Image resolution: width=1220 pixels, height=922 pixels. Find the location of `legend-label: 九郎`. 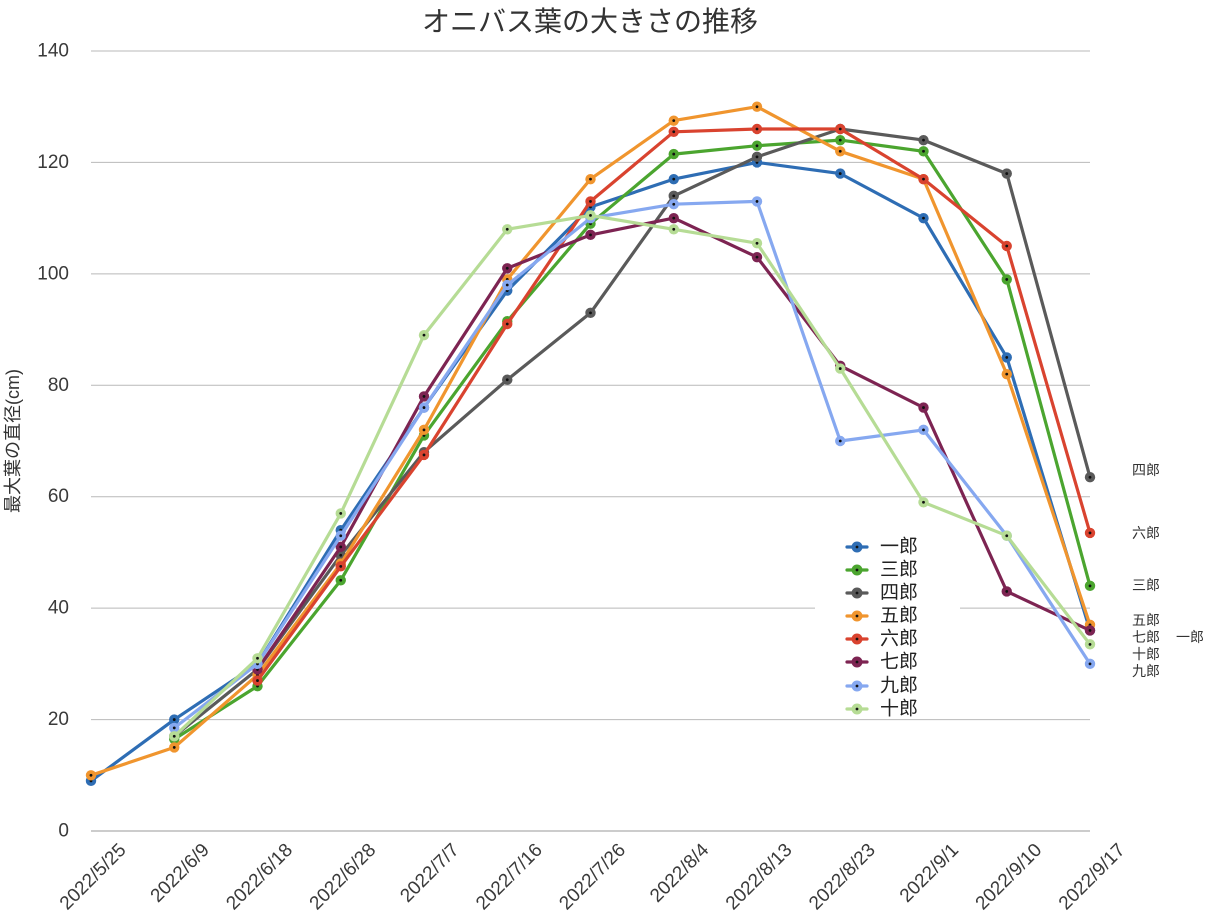

legend-label: 九郎 is located at coordinates (899, 686).